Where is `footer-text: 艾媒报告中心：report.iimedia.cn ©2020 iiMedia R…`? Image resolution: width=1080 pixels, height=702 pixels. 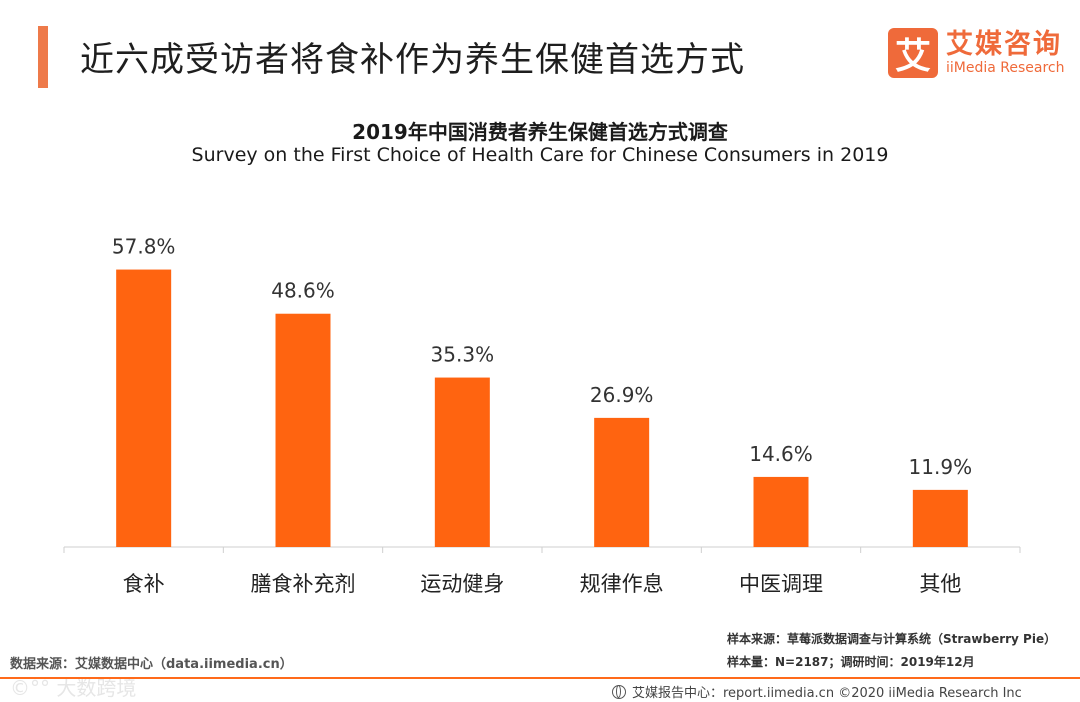
footer-text: 艾媒报告中心：report.iimedia.cn ©2020 iiMedia R… is located at coordinates (827, 693).